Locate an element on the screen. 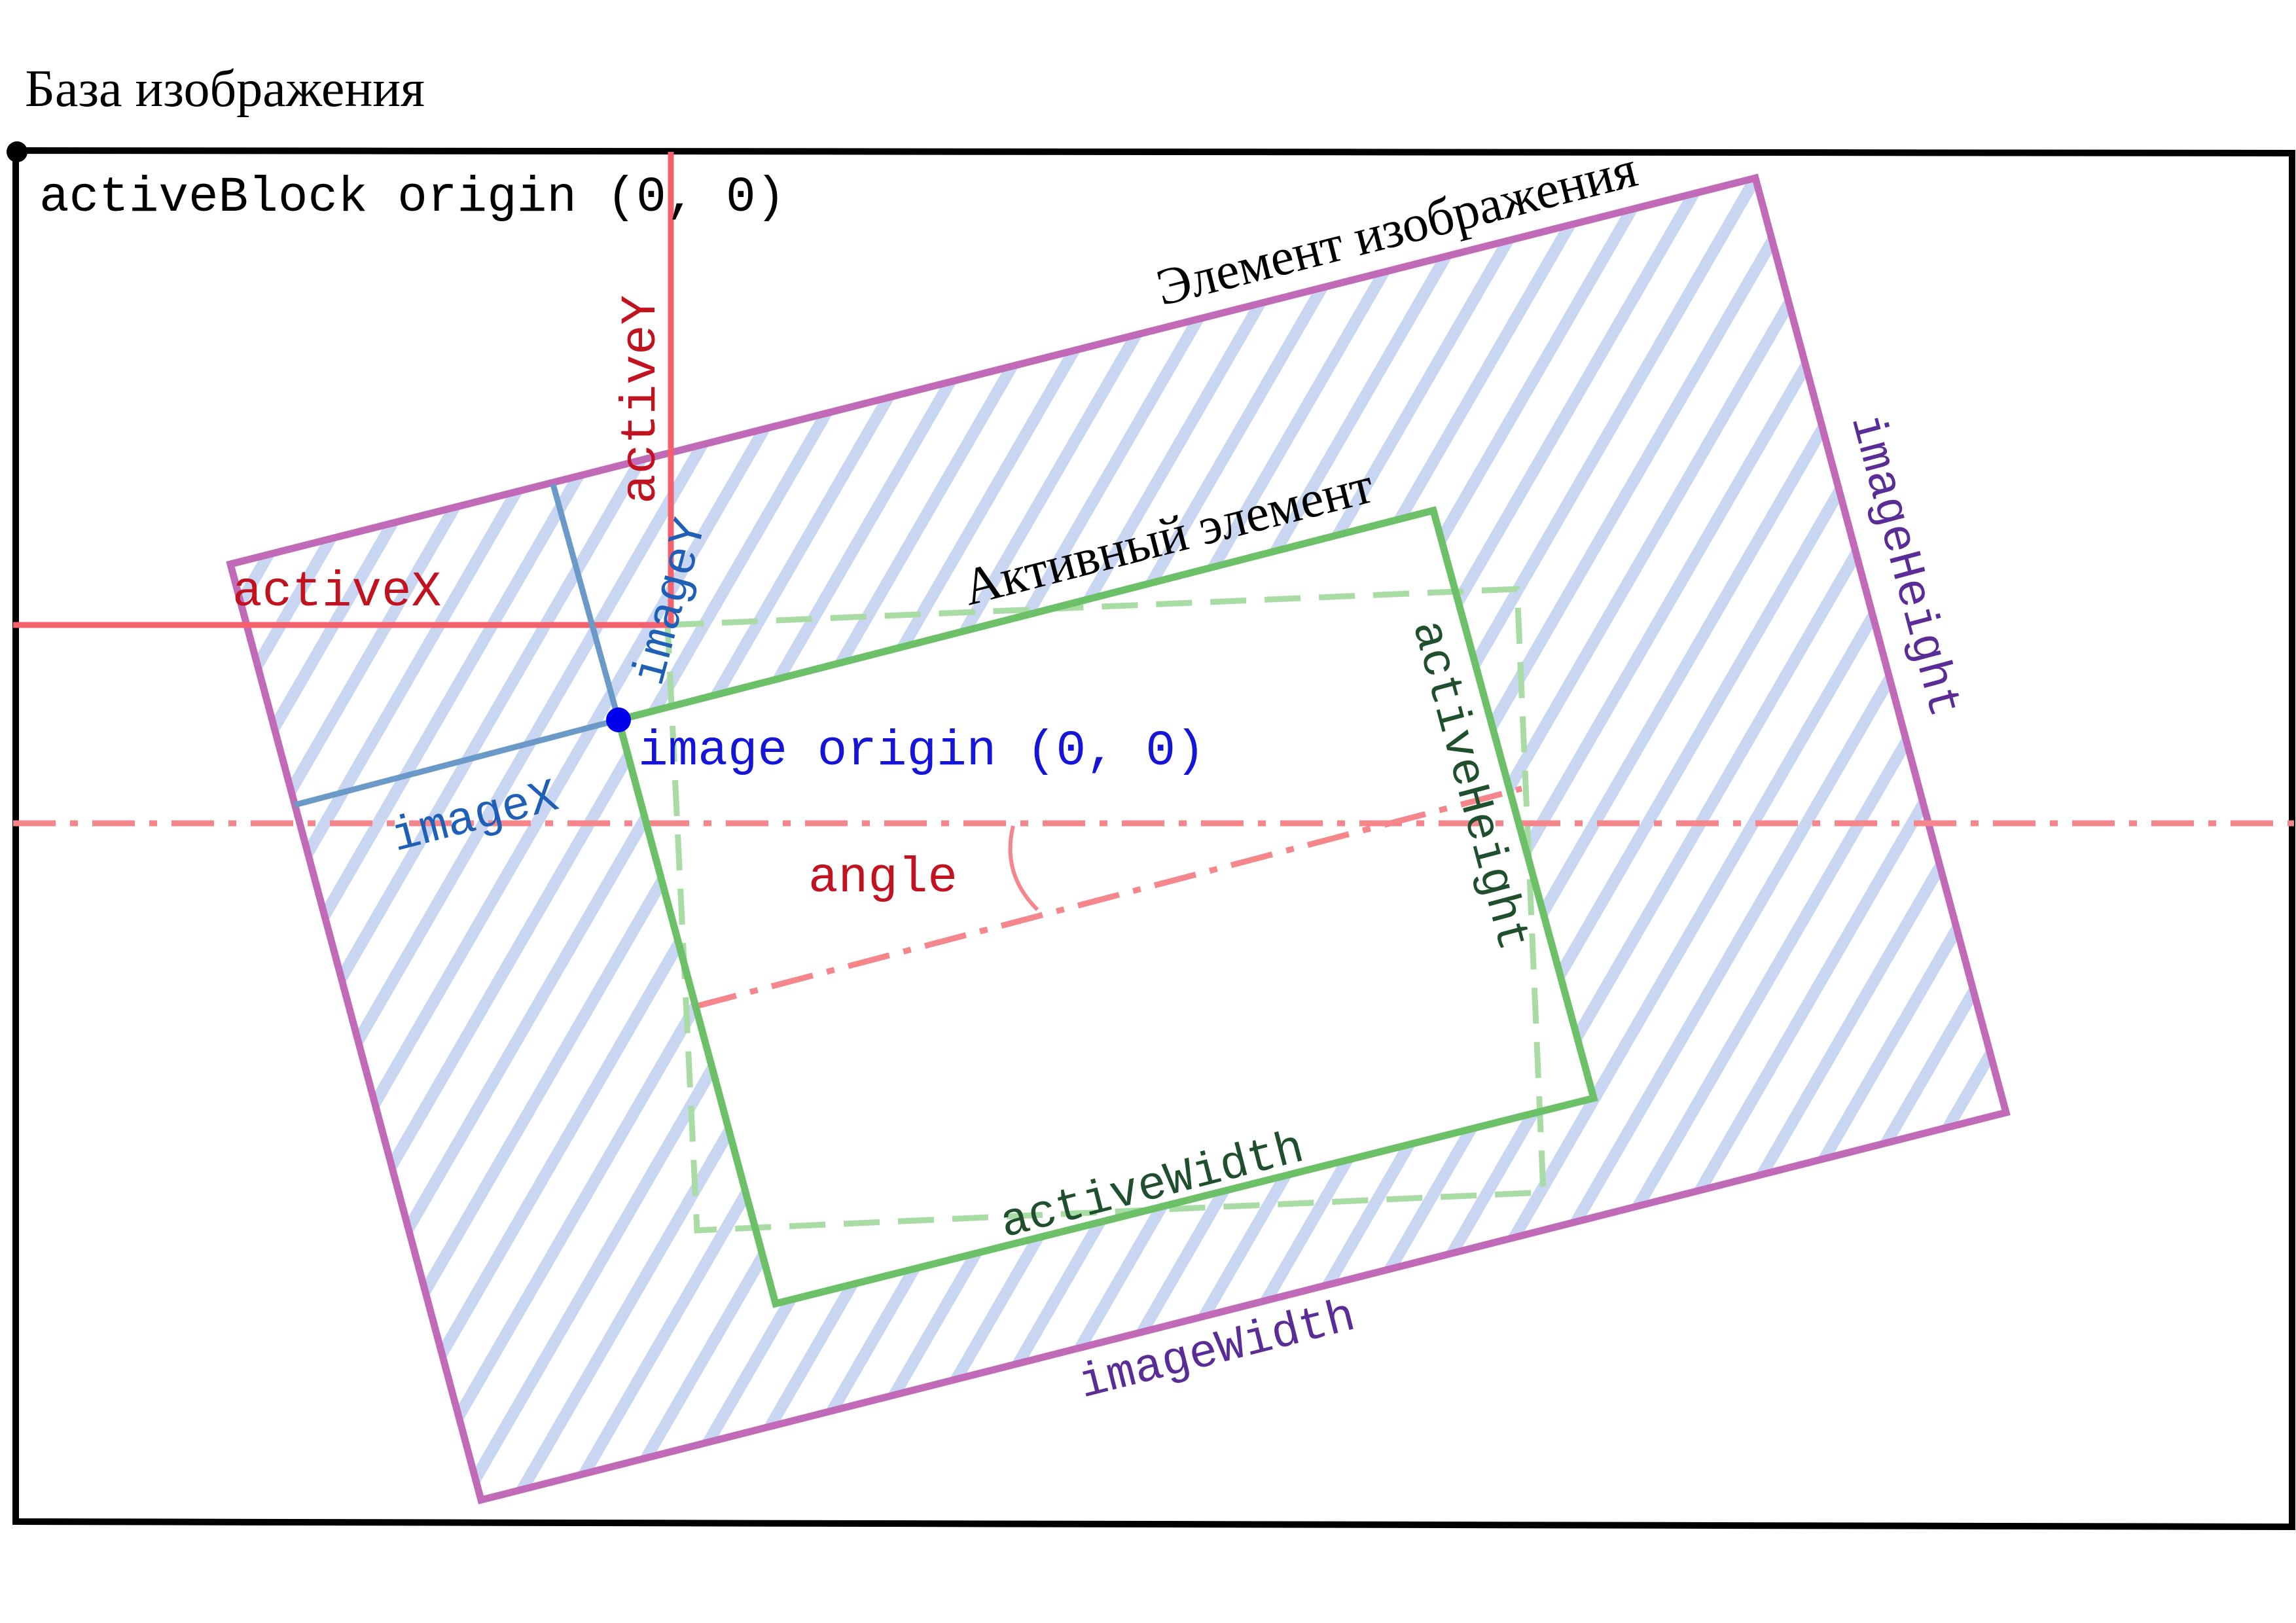 The height and width of the screenshot is (1623, 2296). active-x-label: activeX is located at coordinates (336, 592).